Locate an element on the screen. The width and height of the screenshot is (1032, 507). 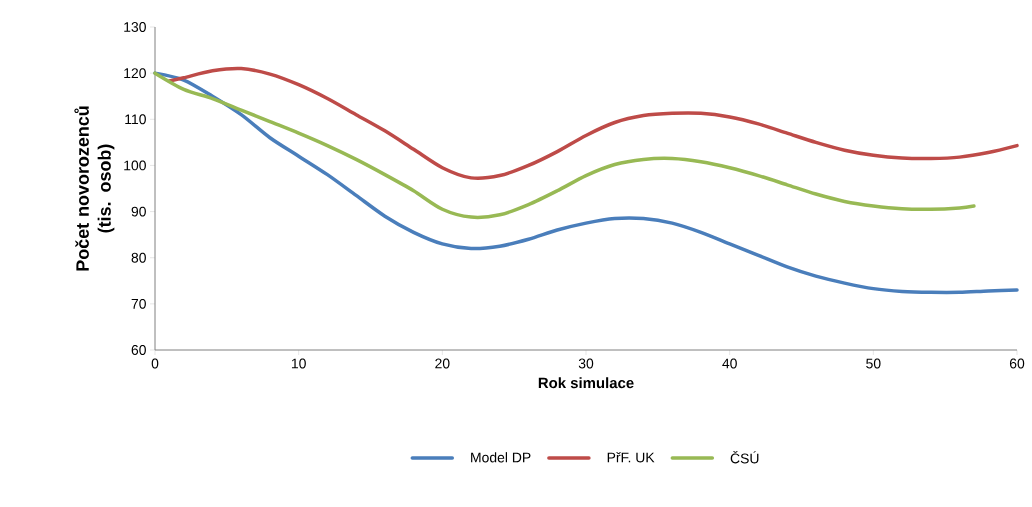
x-tick-label: 20 is located at coordinates (442, 363).